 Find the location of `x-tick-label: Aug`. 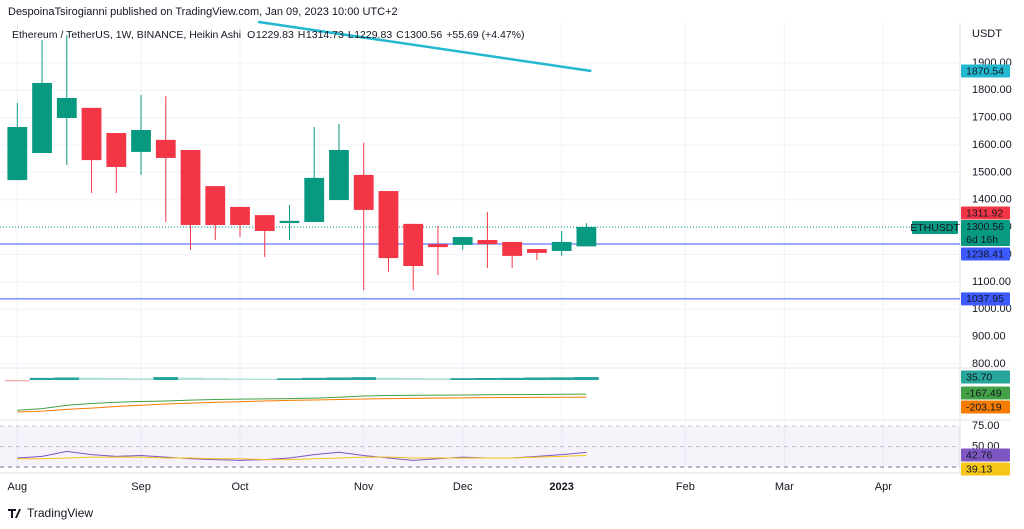

x-tick-label: Aug is located at coordinates (18, 487).